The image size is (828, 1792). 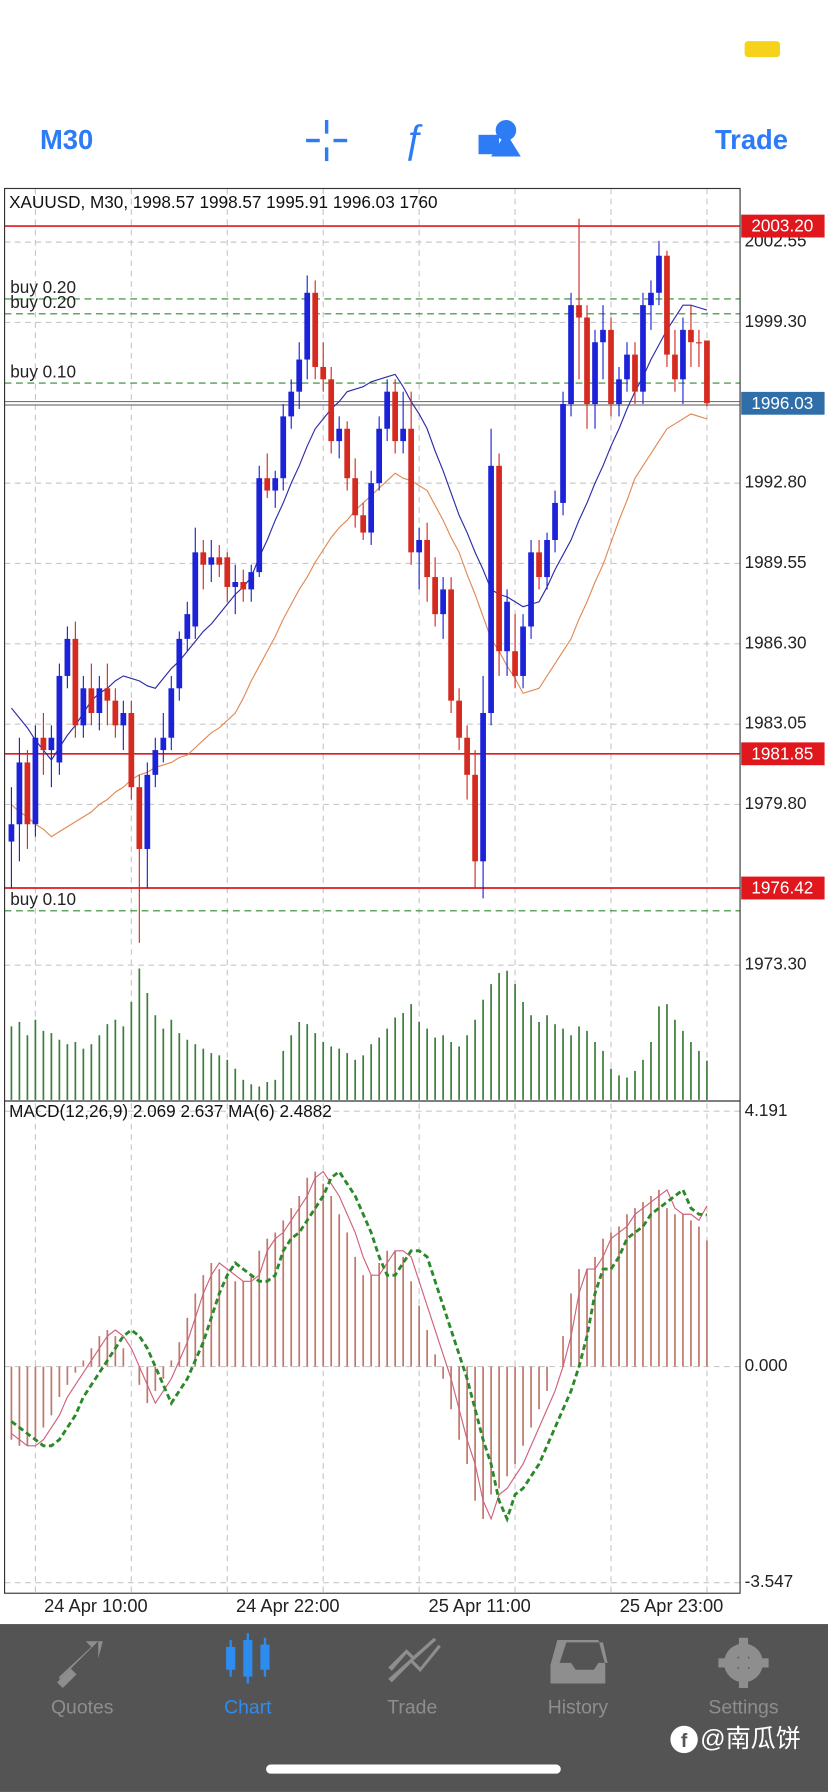 What do you see at coordinates (499, 138) in the screenshot?
I see `objects-button` at bounding box center [499, 138].